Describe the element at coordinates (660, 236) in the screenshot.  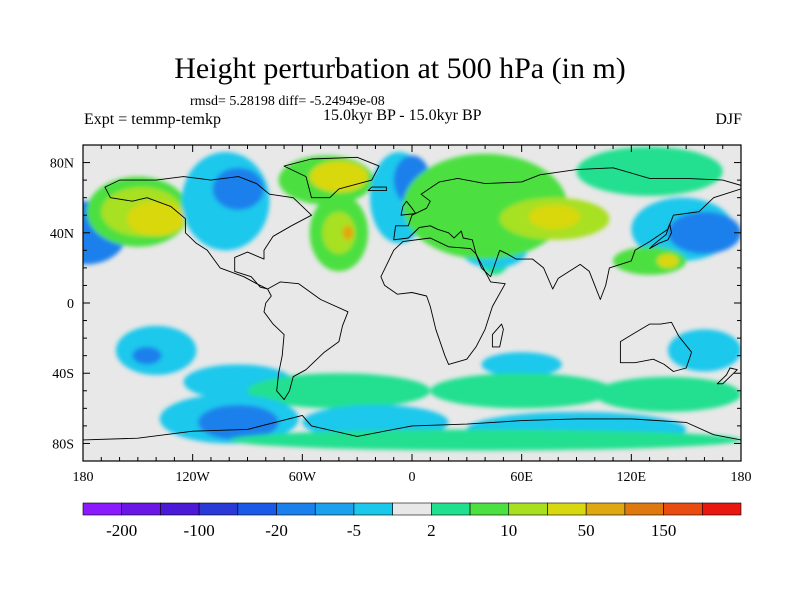
I see `coast-japan` at that location.